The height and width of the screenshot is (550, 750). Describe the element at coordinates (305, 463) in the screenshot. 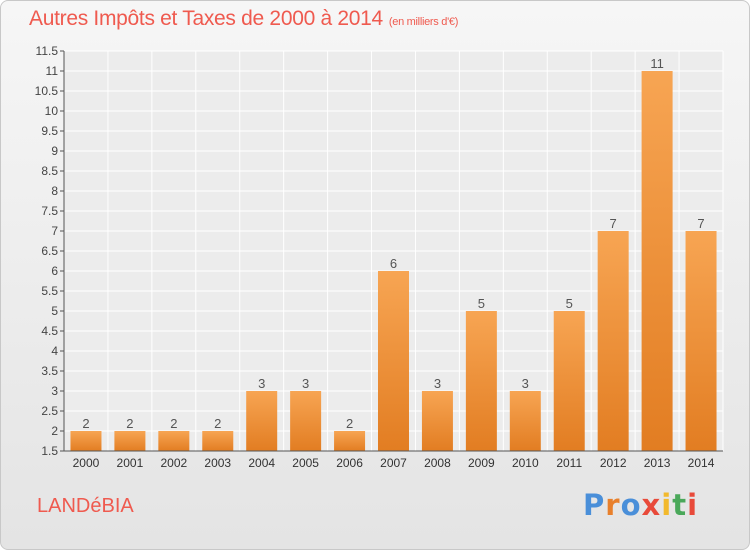

I see `x-tick-label: 2005` at that location.